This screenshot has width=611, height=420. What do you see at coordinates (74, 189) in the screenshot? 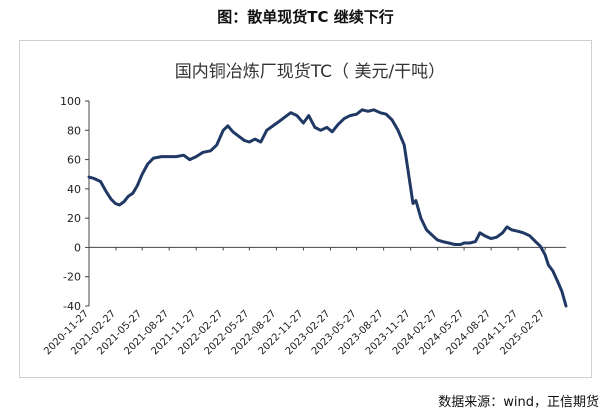
I see `y-tick-label: 40` at bounding box center [74, 189].